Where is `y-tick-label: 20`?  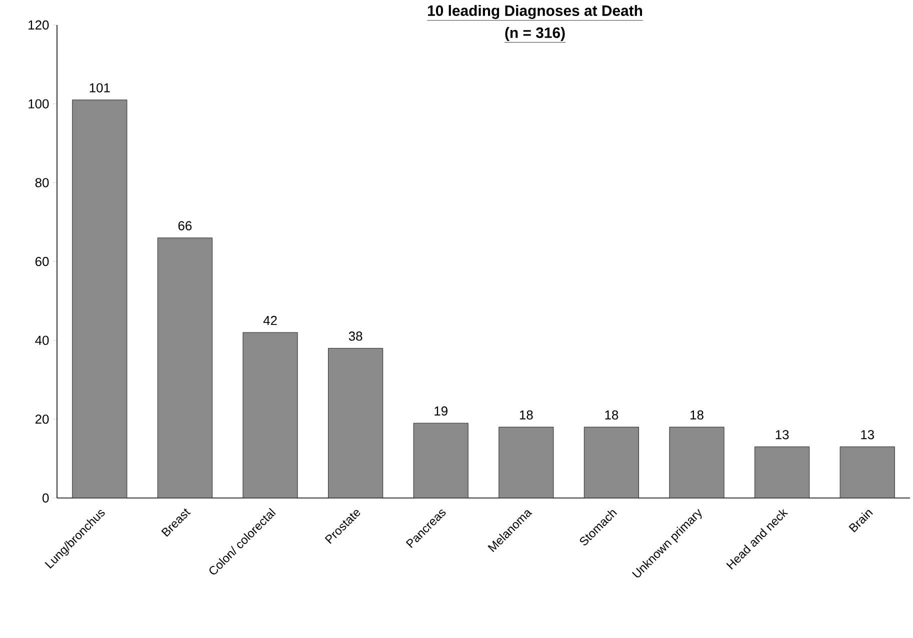 y-tick-label: 20 is located at coordinates (42, 419).